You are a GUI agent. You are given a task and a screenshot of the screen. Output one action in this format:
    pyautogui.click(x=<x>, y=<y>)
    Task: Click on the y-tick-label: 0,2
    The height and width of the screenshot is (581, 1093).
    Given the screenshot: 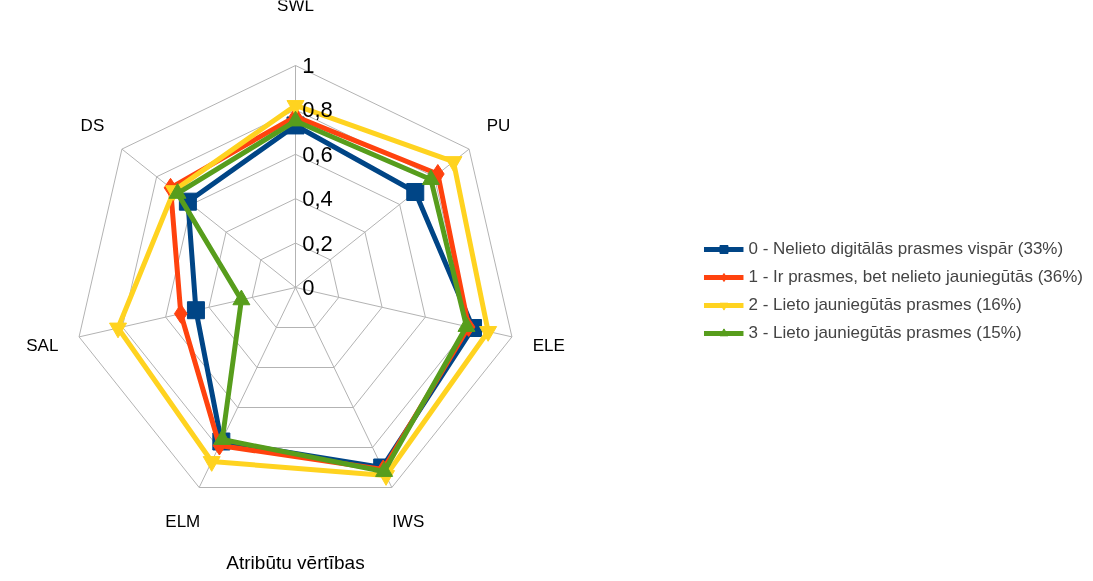 What is the action you would take?
    pyautogui.click(x=317, y=243)
    